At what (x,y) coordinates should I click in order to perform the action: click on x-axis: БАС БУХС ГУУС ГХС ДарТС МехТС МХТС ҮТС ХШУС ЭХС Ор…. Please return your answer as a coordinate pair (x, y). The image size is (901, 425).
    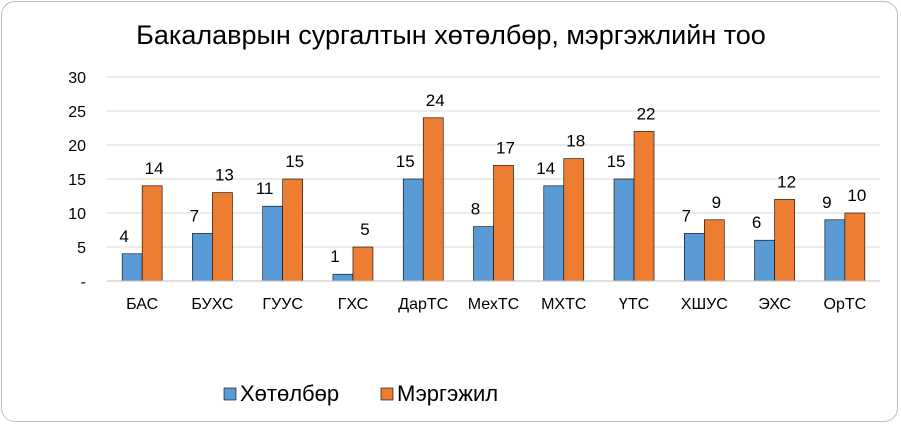
    Looking at the image, I should click on (493, 296).